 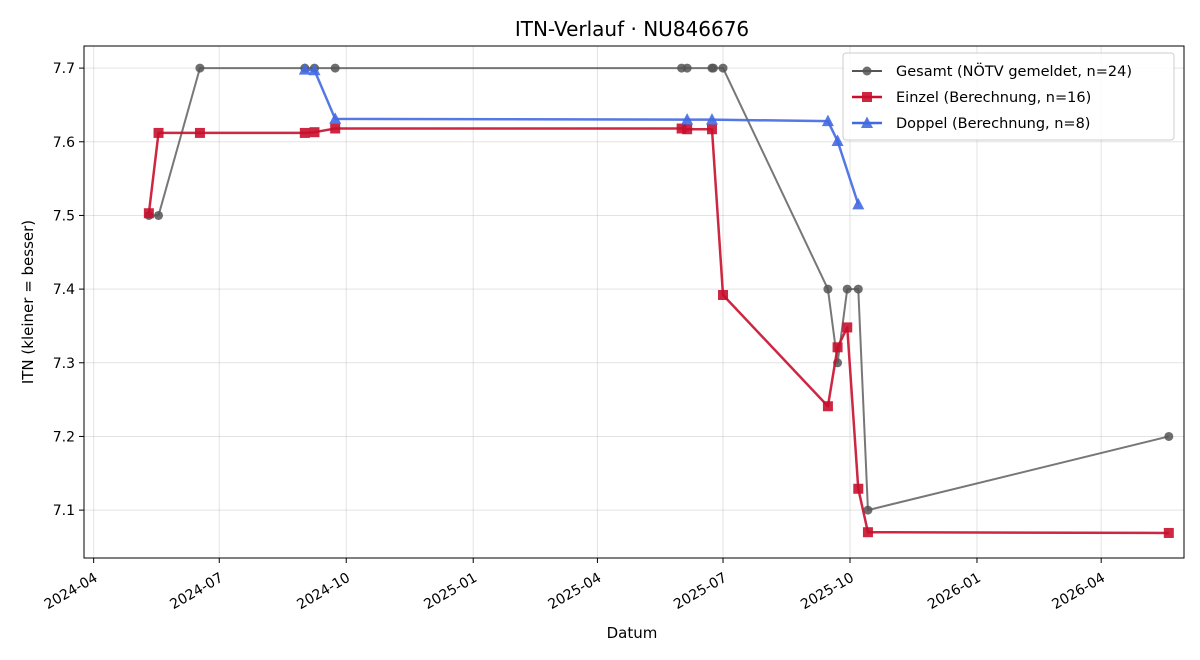 I want to click on legend-label: Einzel (Berechnung, n=16), so click(x=993, y=98).